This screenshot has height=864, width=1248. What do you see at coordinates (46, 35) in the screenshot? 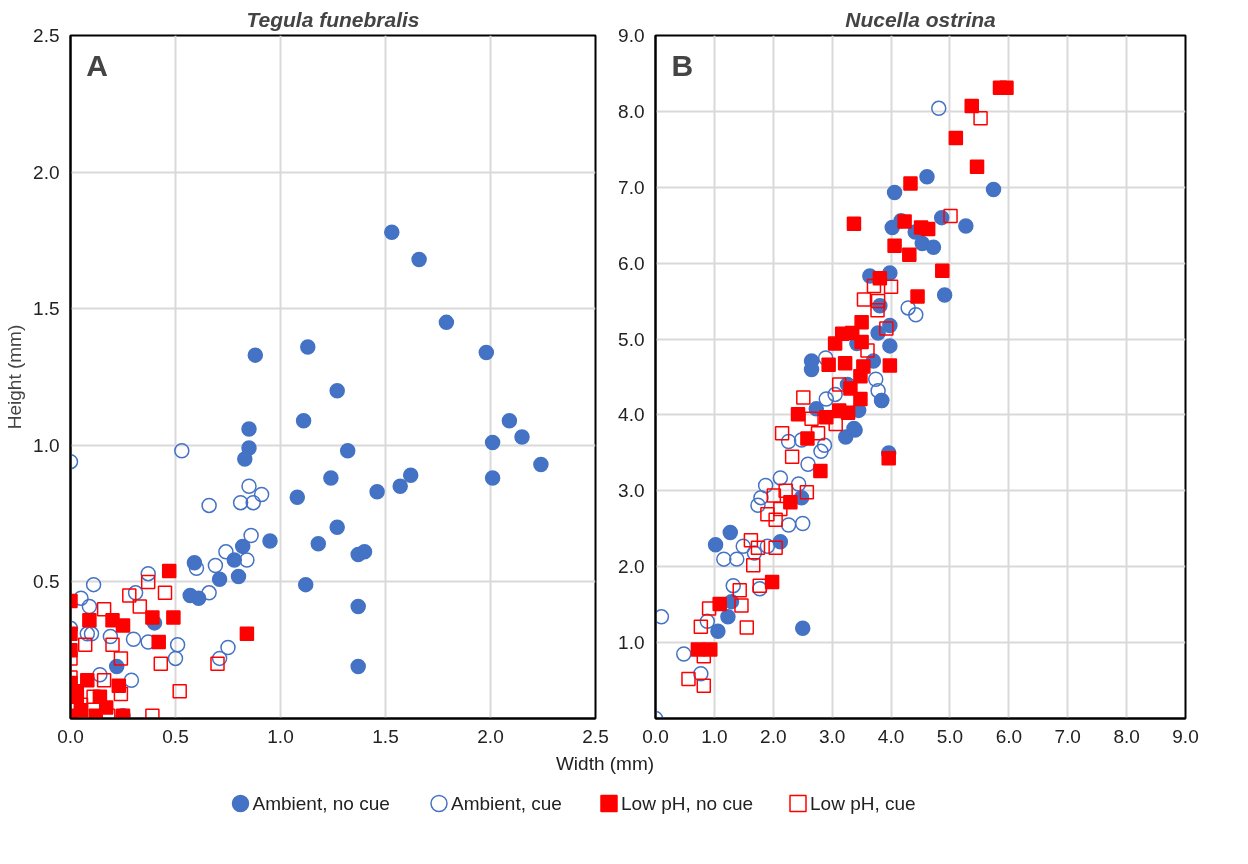
I see `y-tick-label: 2.5` at bounding box center [46, 35].